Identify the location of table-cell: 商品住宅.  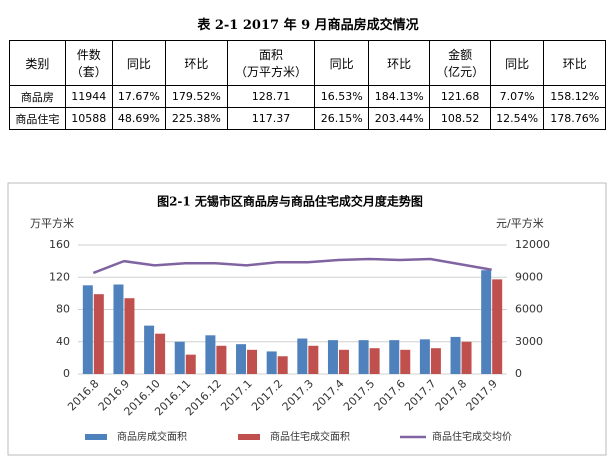
(37, 118).